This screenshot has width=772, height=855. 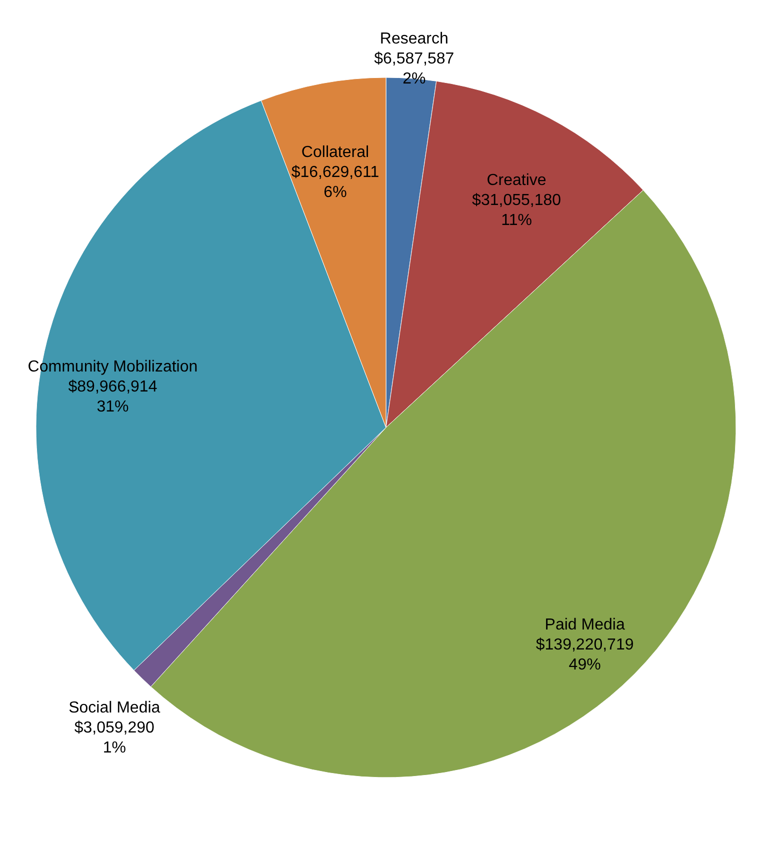 What do you see at coordinates (517, 210) in the screenshot?
I see `data-label: $31,055,180 11%` at bounding box center [517, 210].